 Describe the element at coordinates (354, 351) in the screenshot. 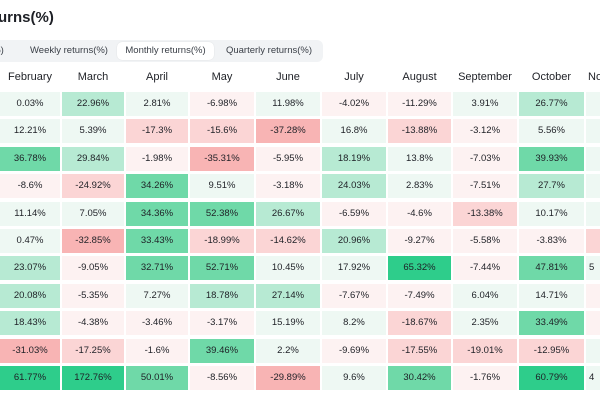

I see `return-cell: -9.69%` at that location.